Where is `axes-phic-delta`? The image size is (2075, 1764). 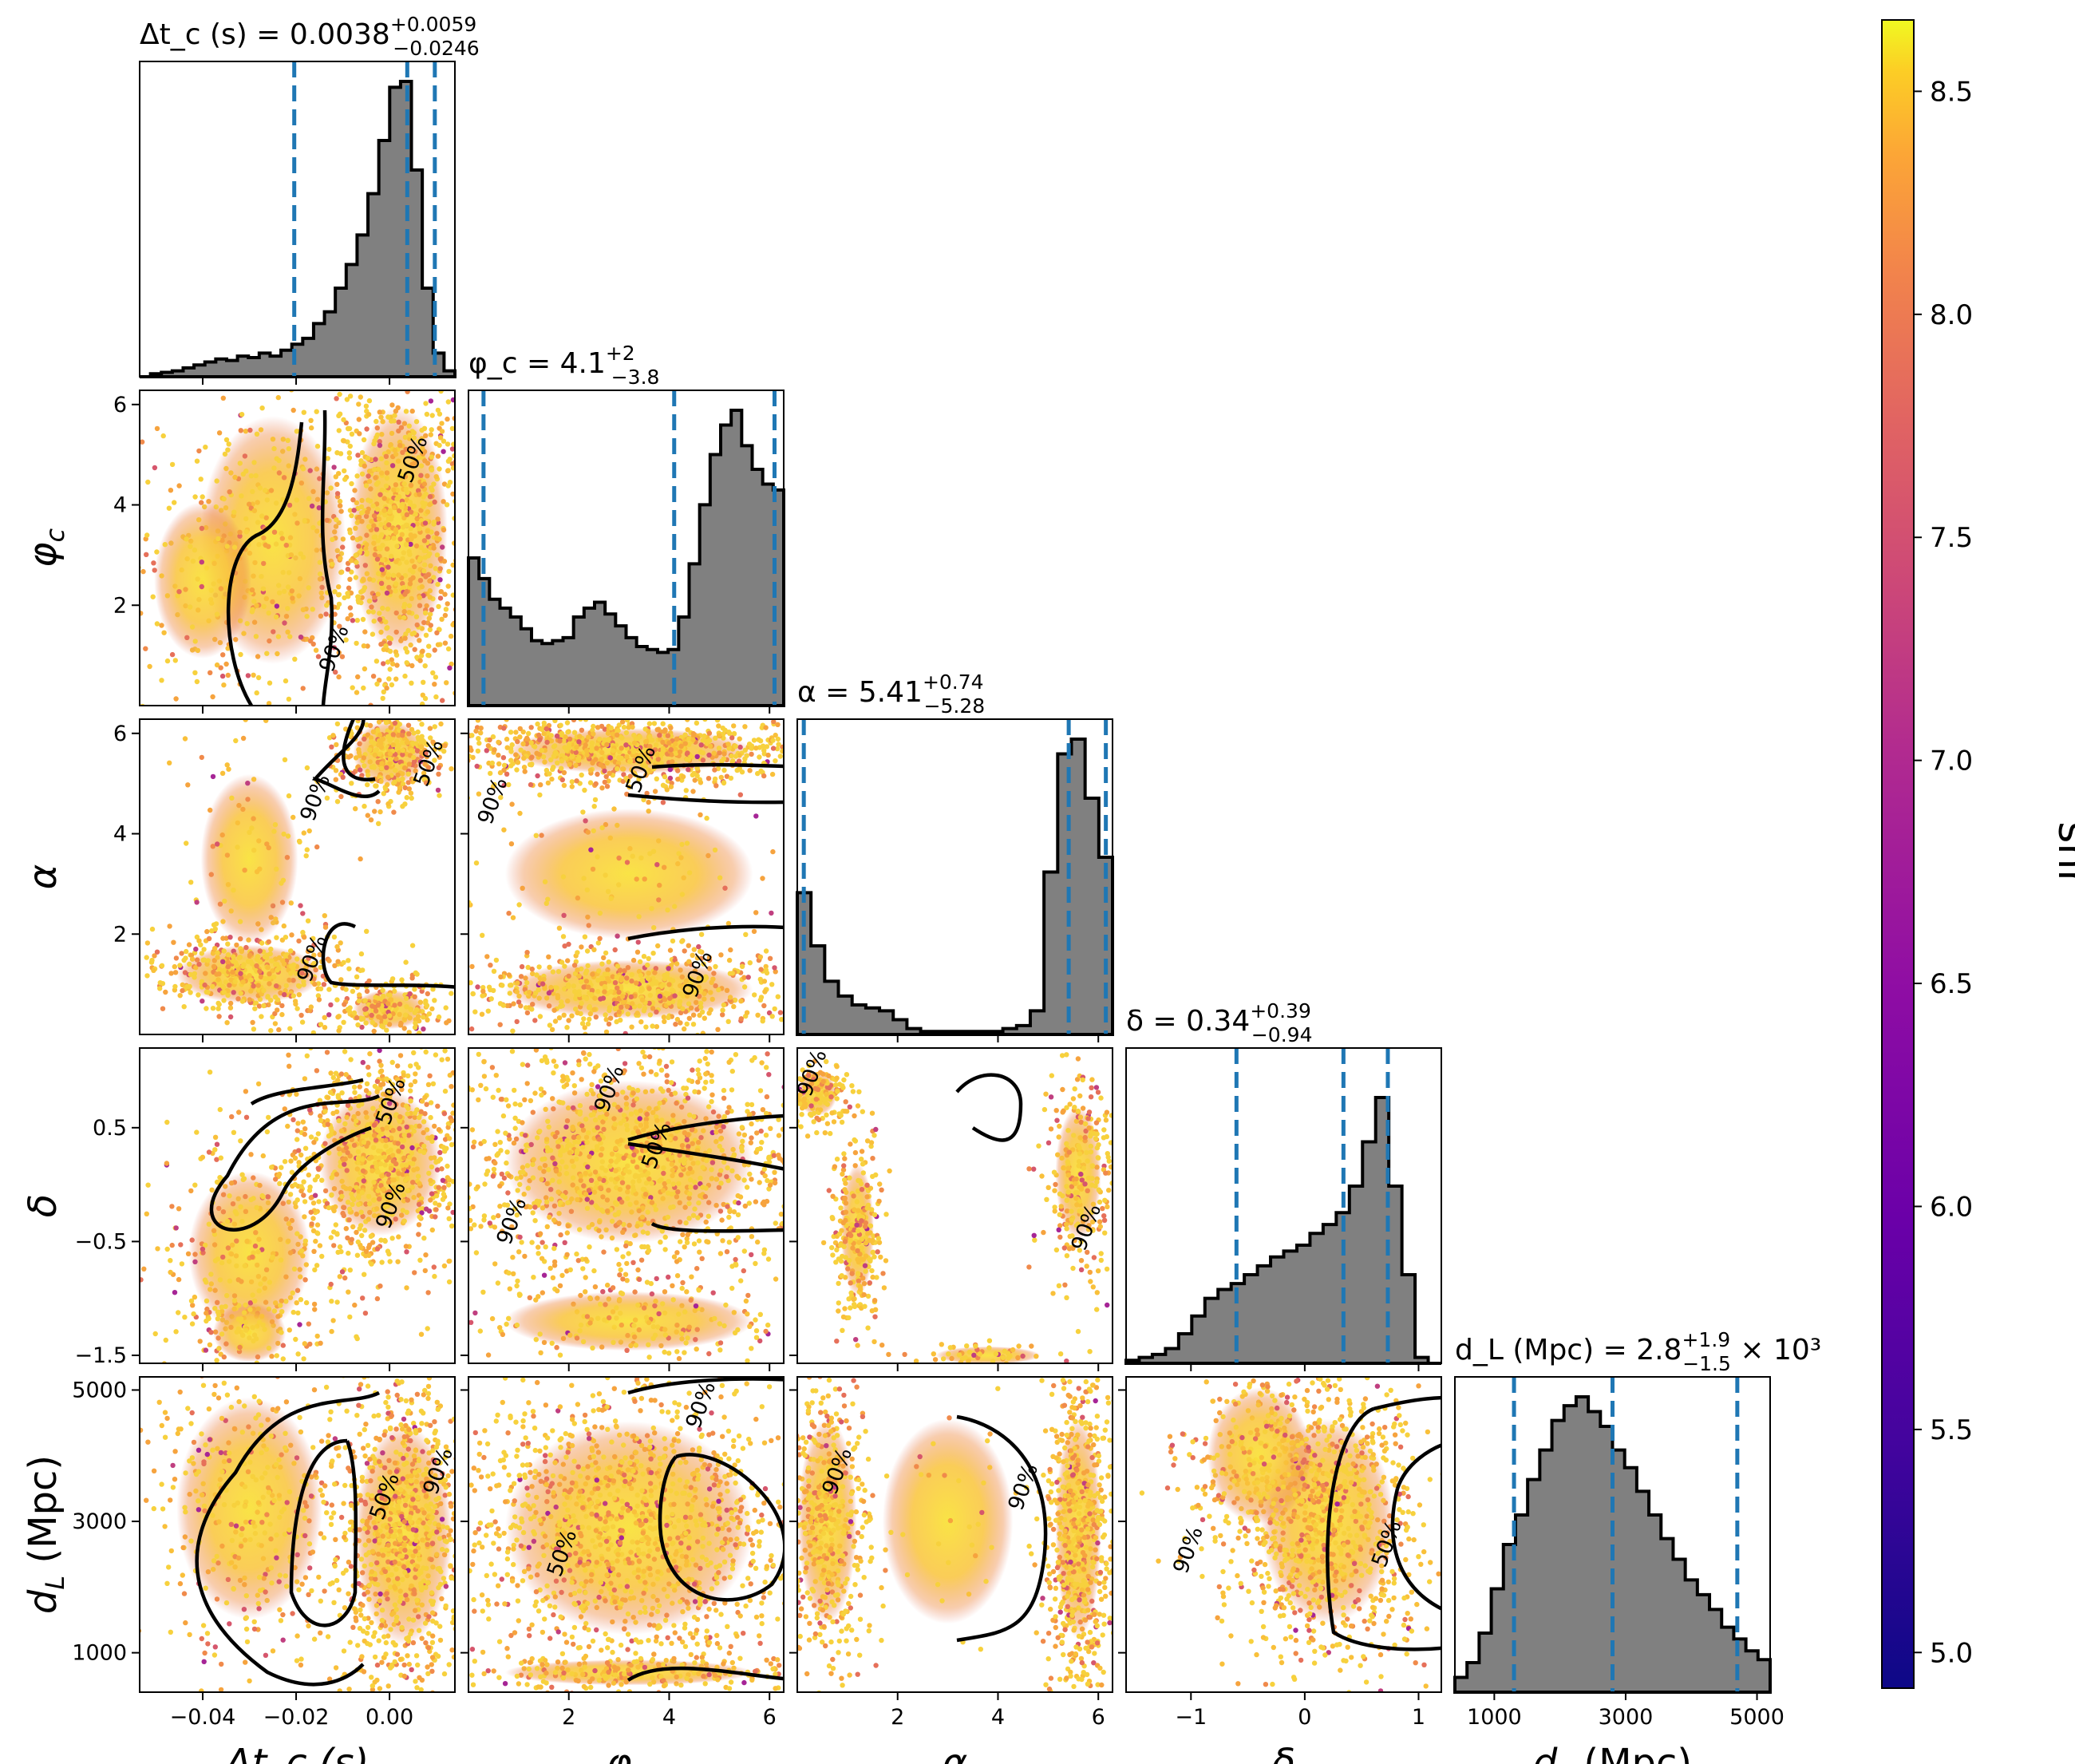
axes-phic-delta is located at coordinates (626, 1206).